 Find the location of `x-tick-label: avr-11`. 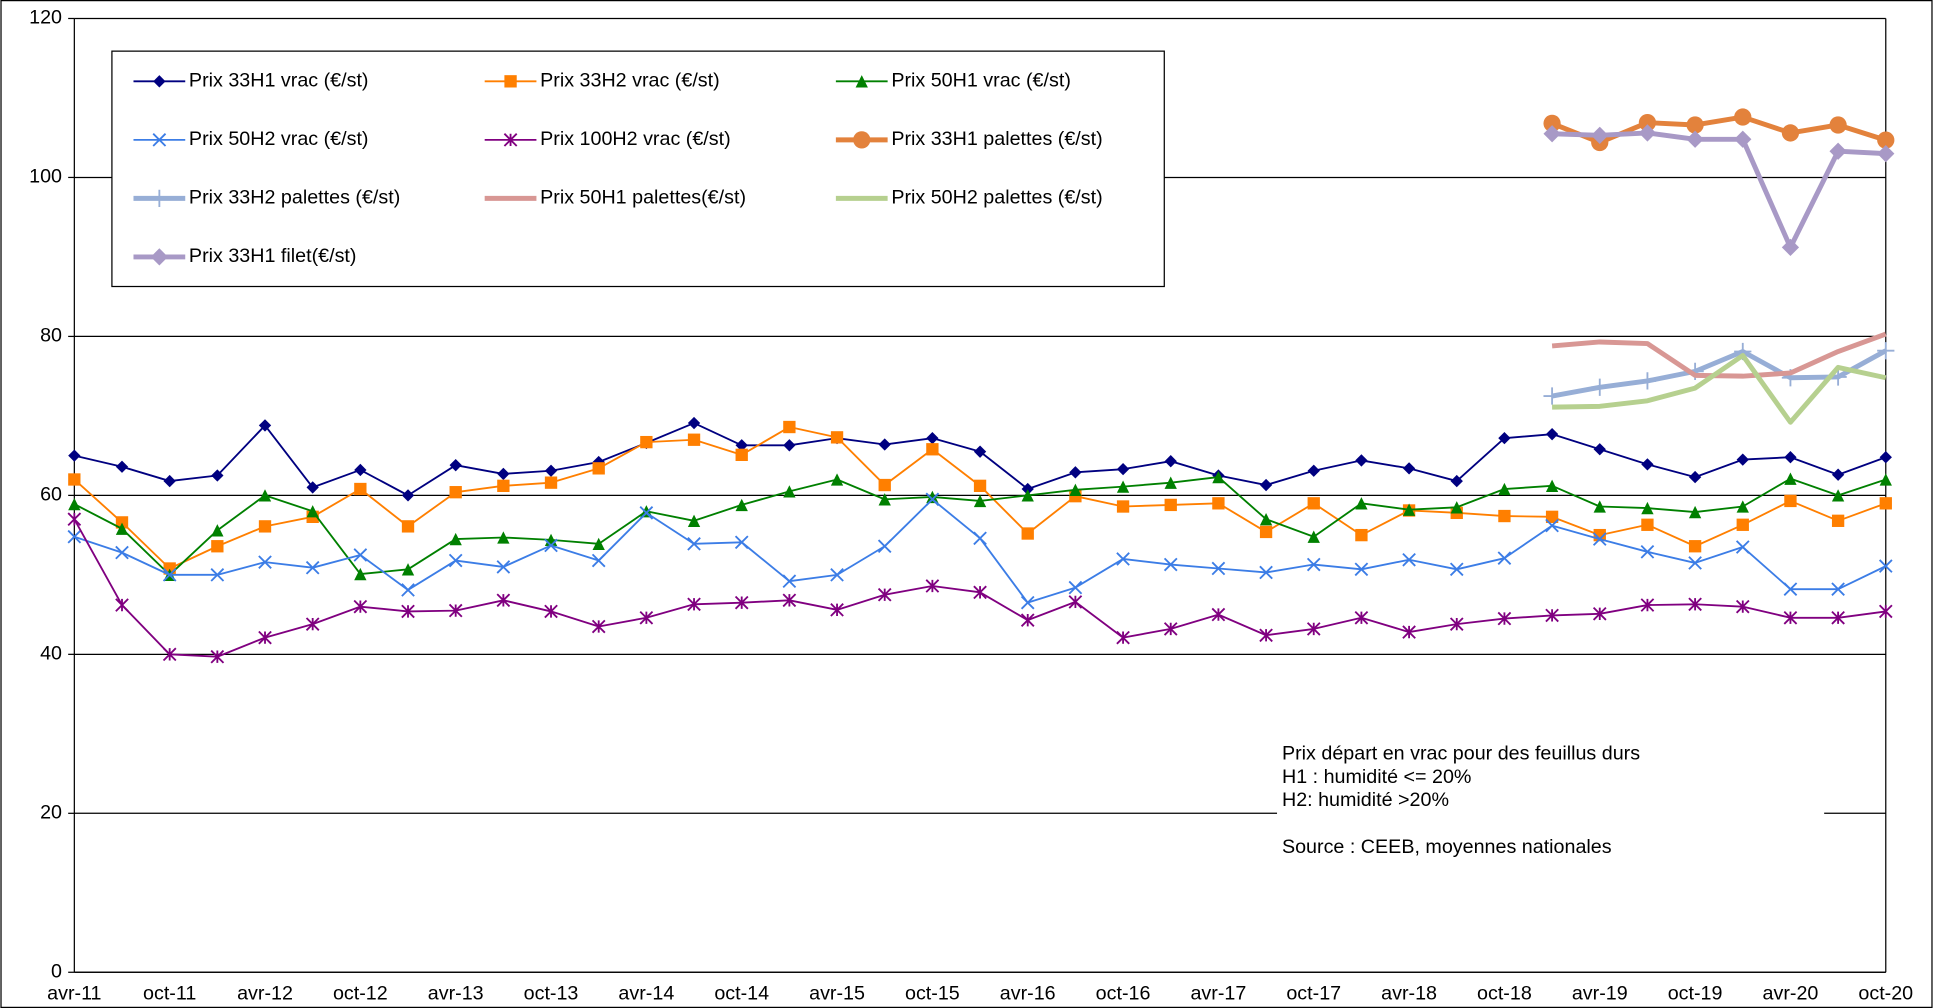

x-tick-label: avr-11 is located at coordinates (74, 994).